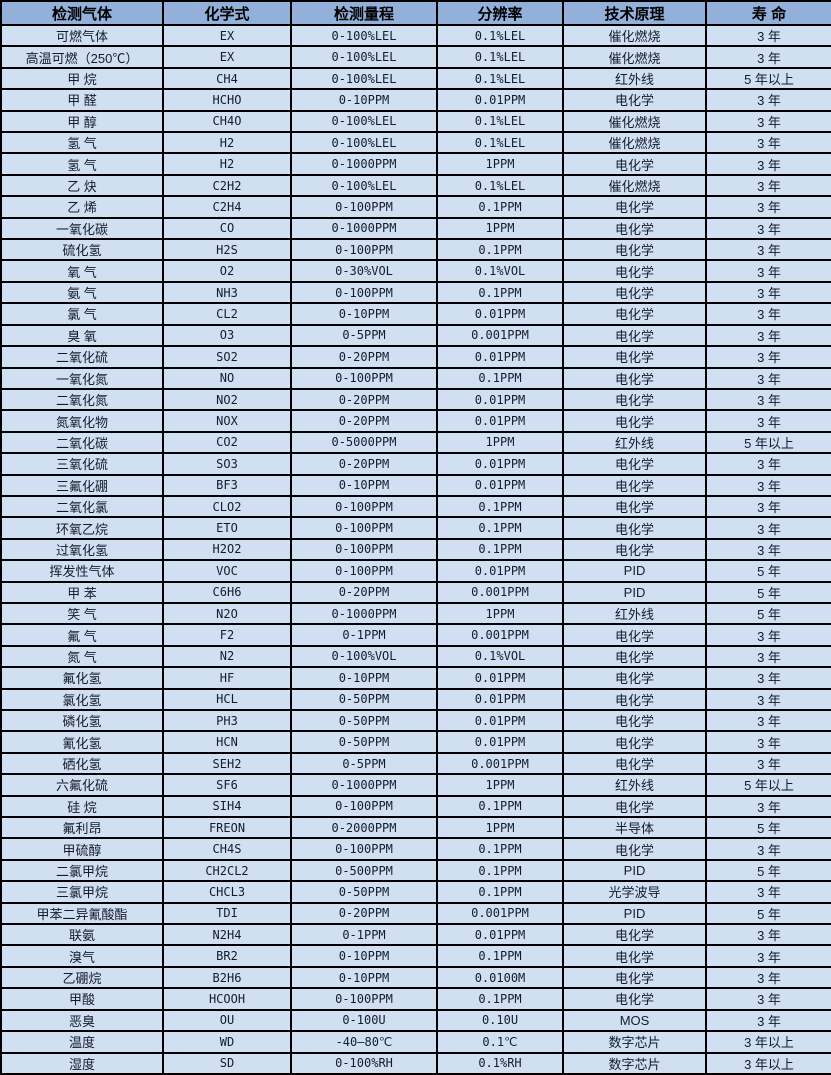 Image resolution: width=831 pixels, height=1075 pixels. I want to click on cell-range: 0-20PPM, so click(364, 399).